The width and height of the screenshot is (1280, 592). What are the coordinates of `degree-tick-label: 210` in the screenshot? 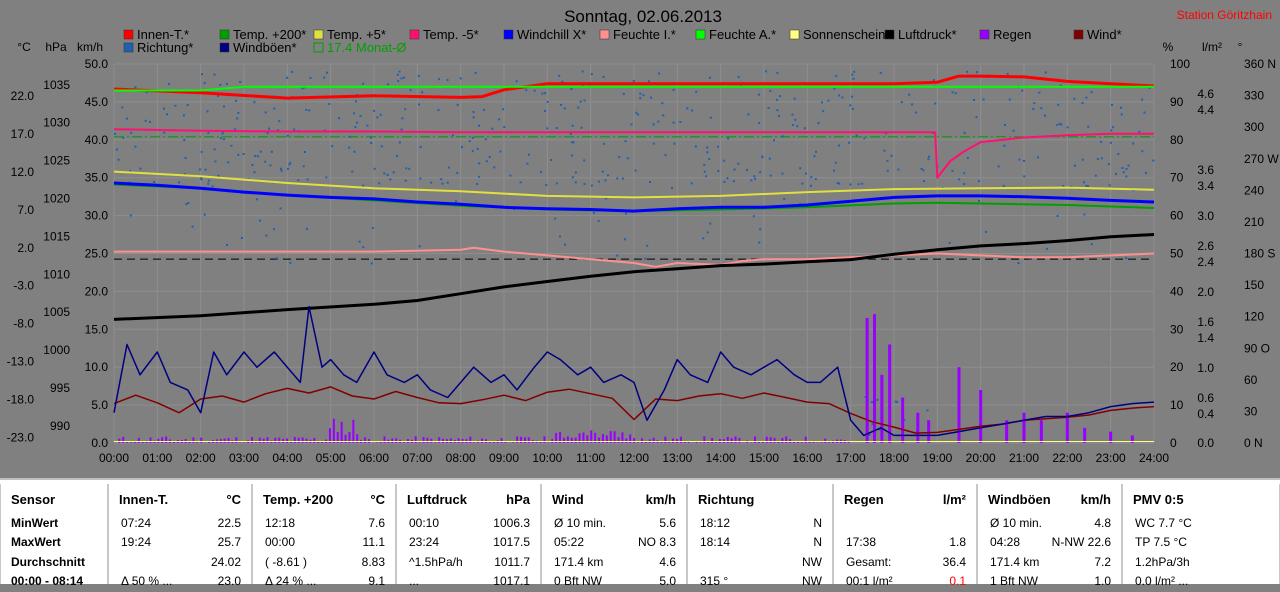 It's located at (1254, 222).